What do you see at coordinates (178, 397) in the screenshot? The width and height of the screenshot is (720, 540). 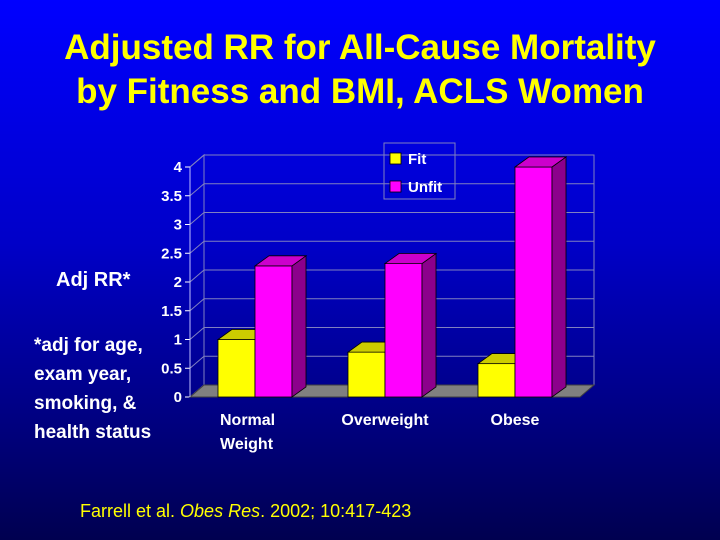 I see `y-tick-label: 0` at bounding box center [178, 397].